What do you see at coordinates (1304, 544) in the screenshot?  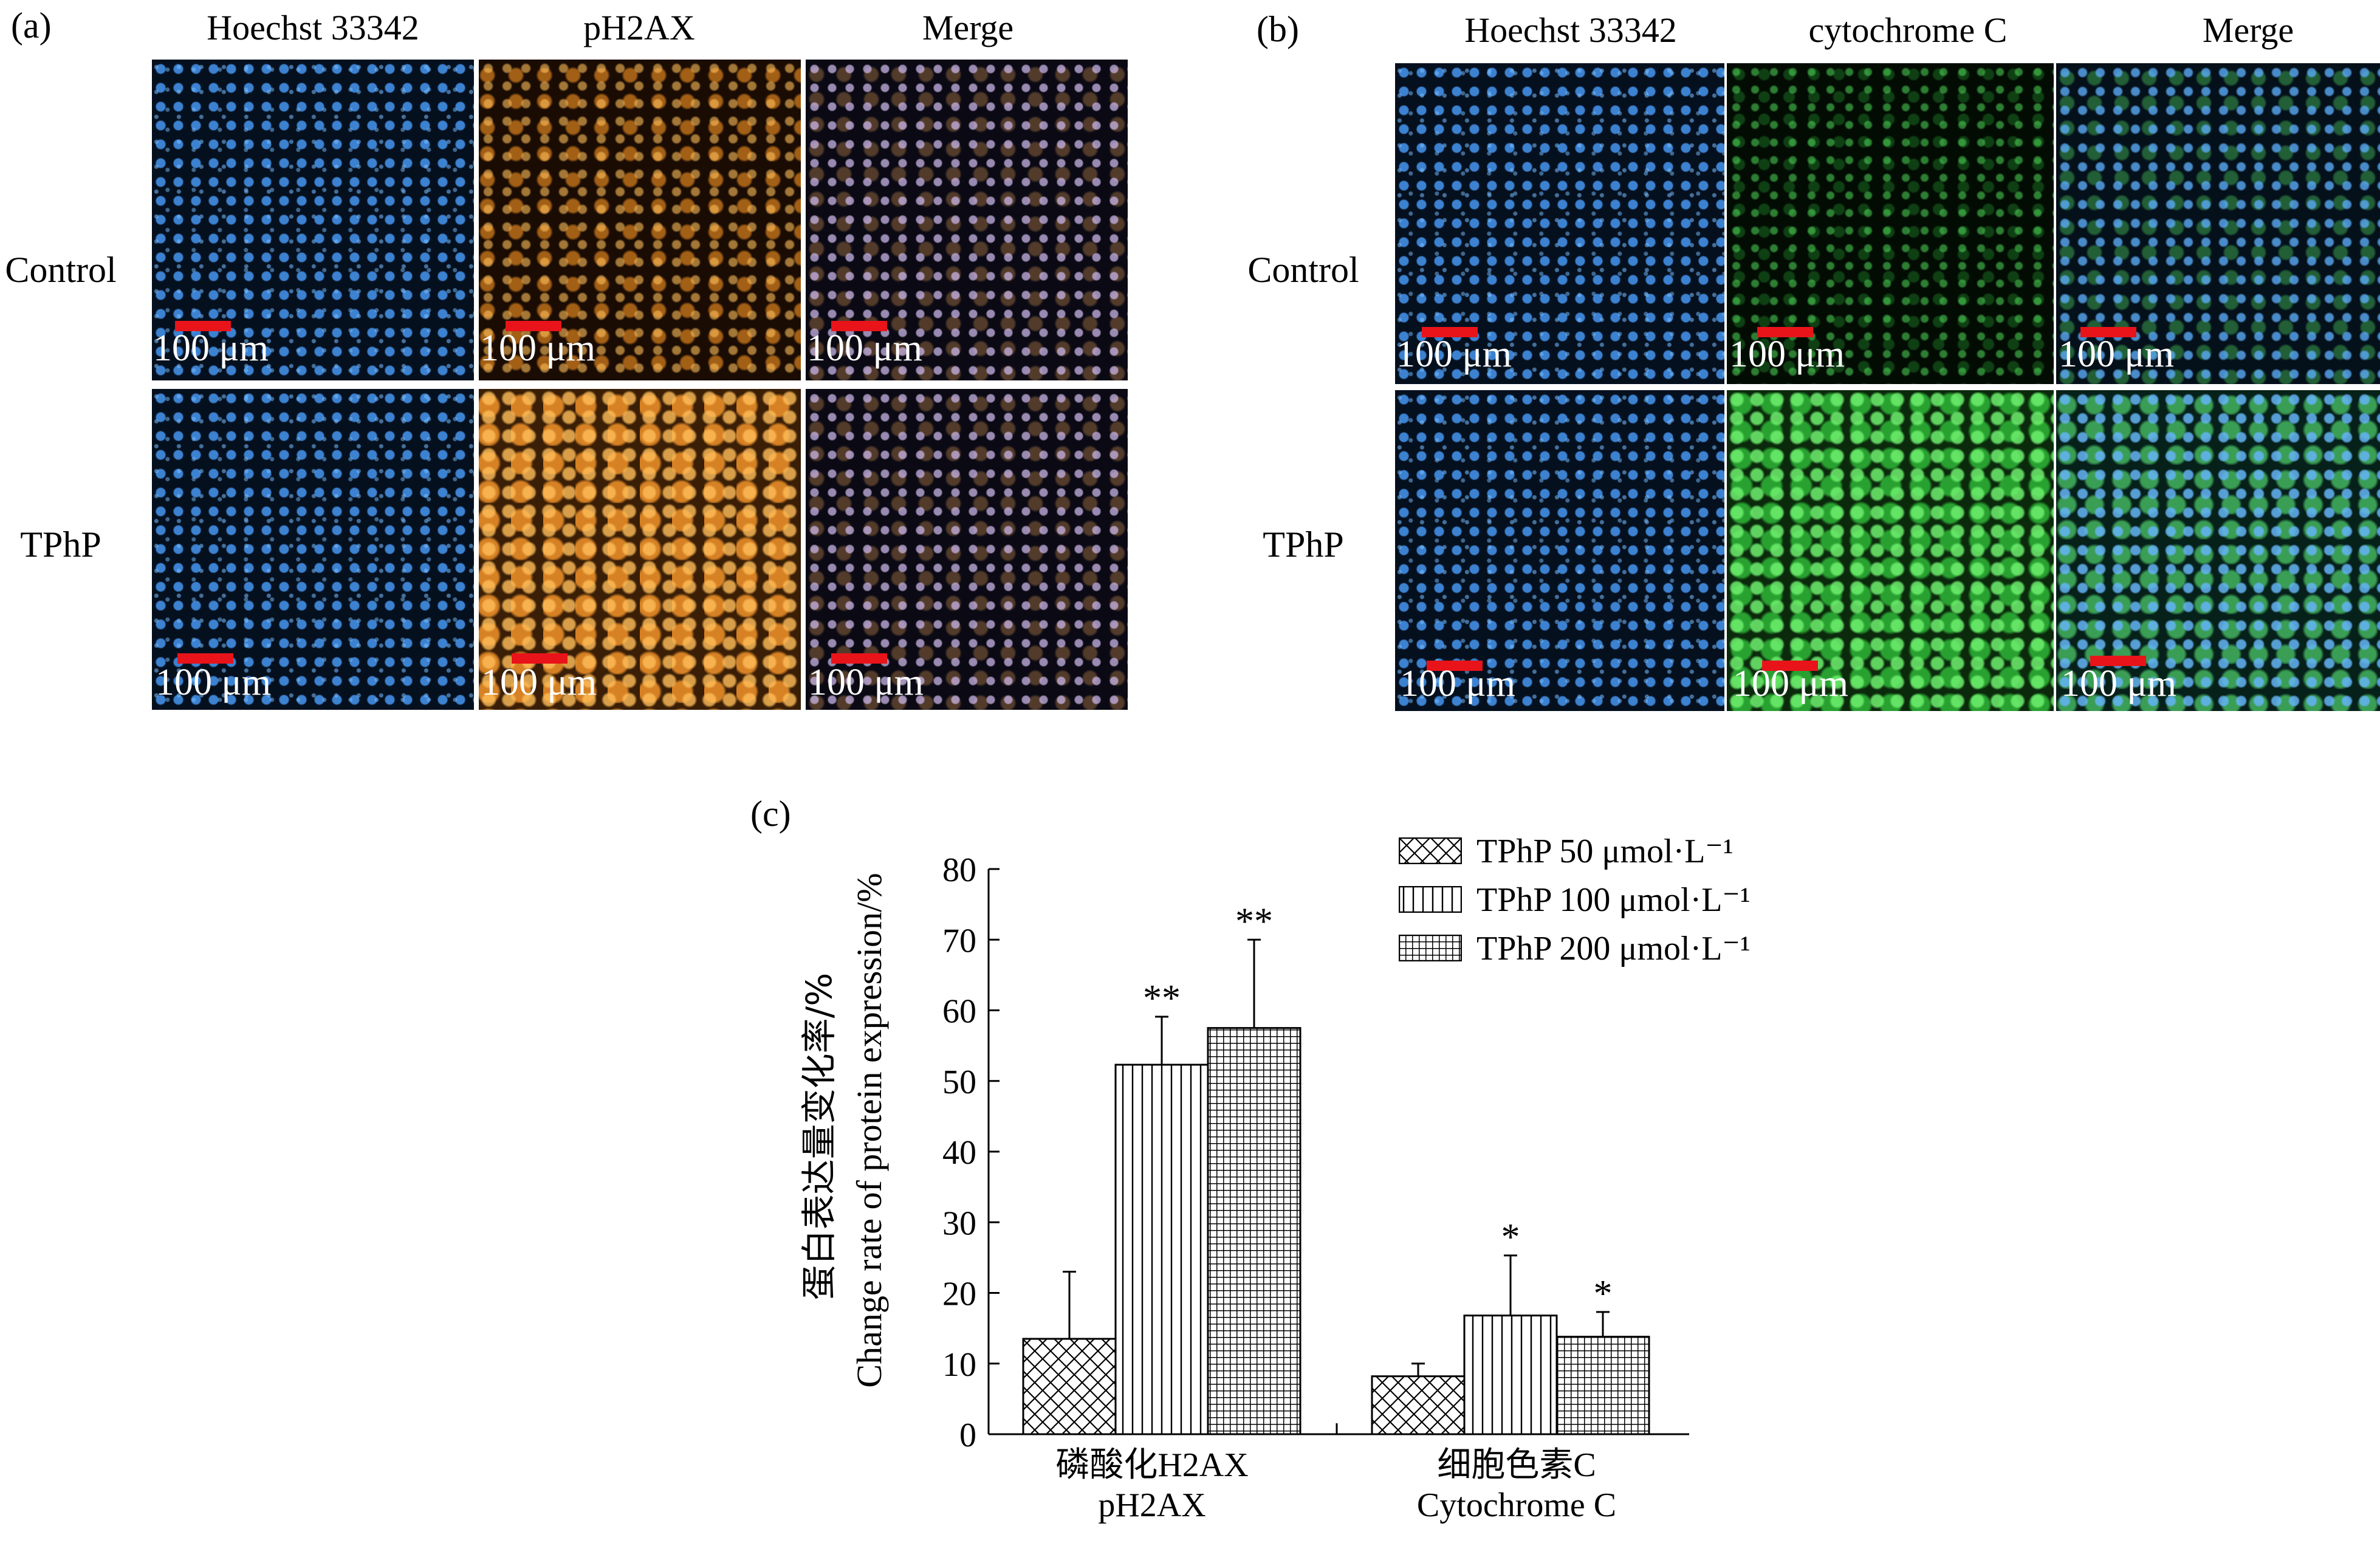 I see `panel-b-row-tphp: TPhP` at bounding box center [1304, 544].